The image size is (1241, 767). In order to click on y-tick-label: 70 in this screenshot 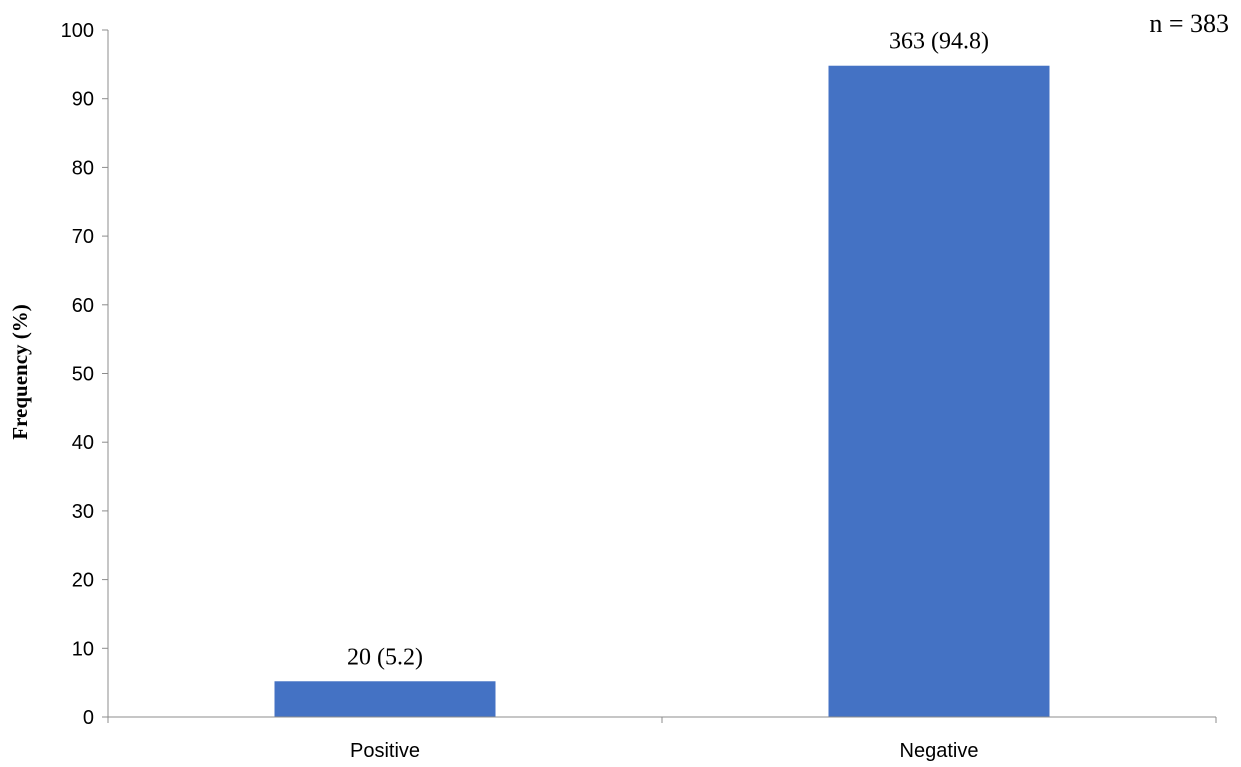, I will do `click(83, 237)`.